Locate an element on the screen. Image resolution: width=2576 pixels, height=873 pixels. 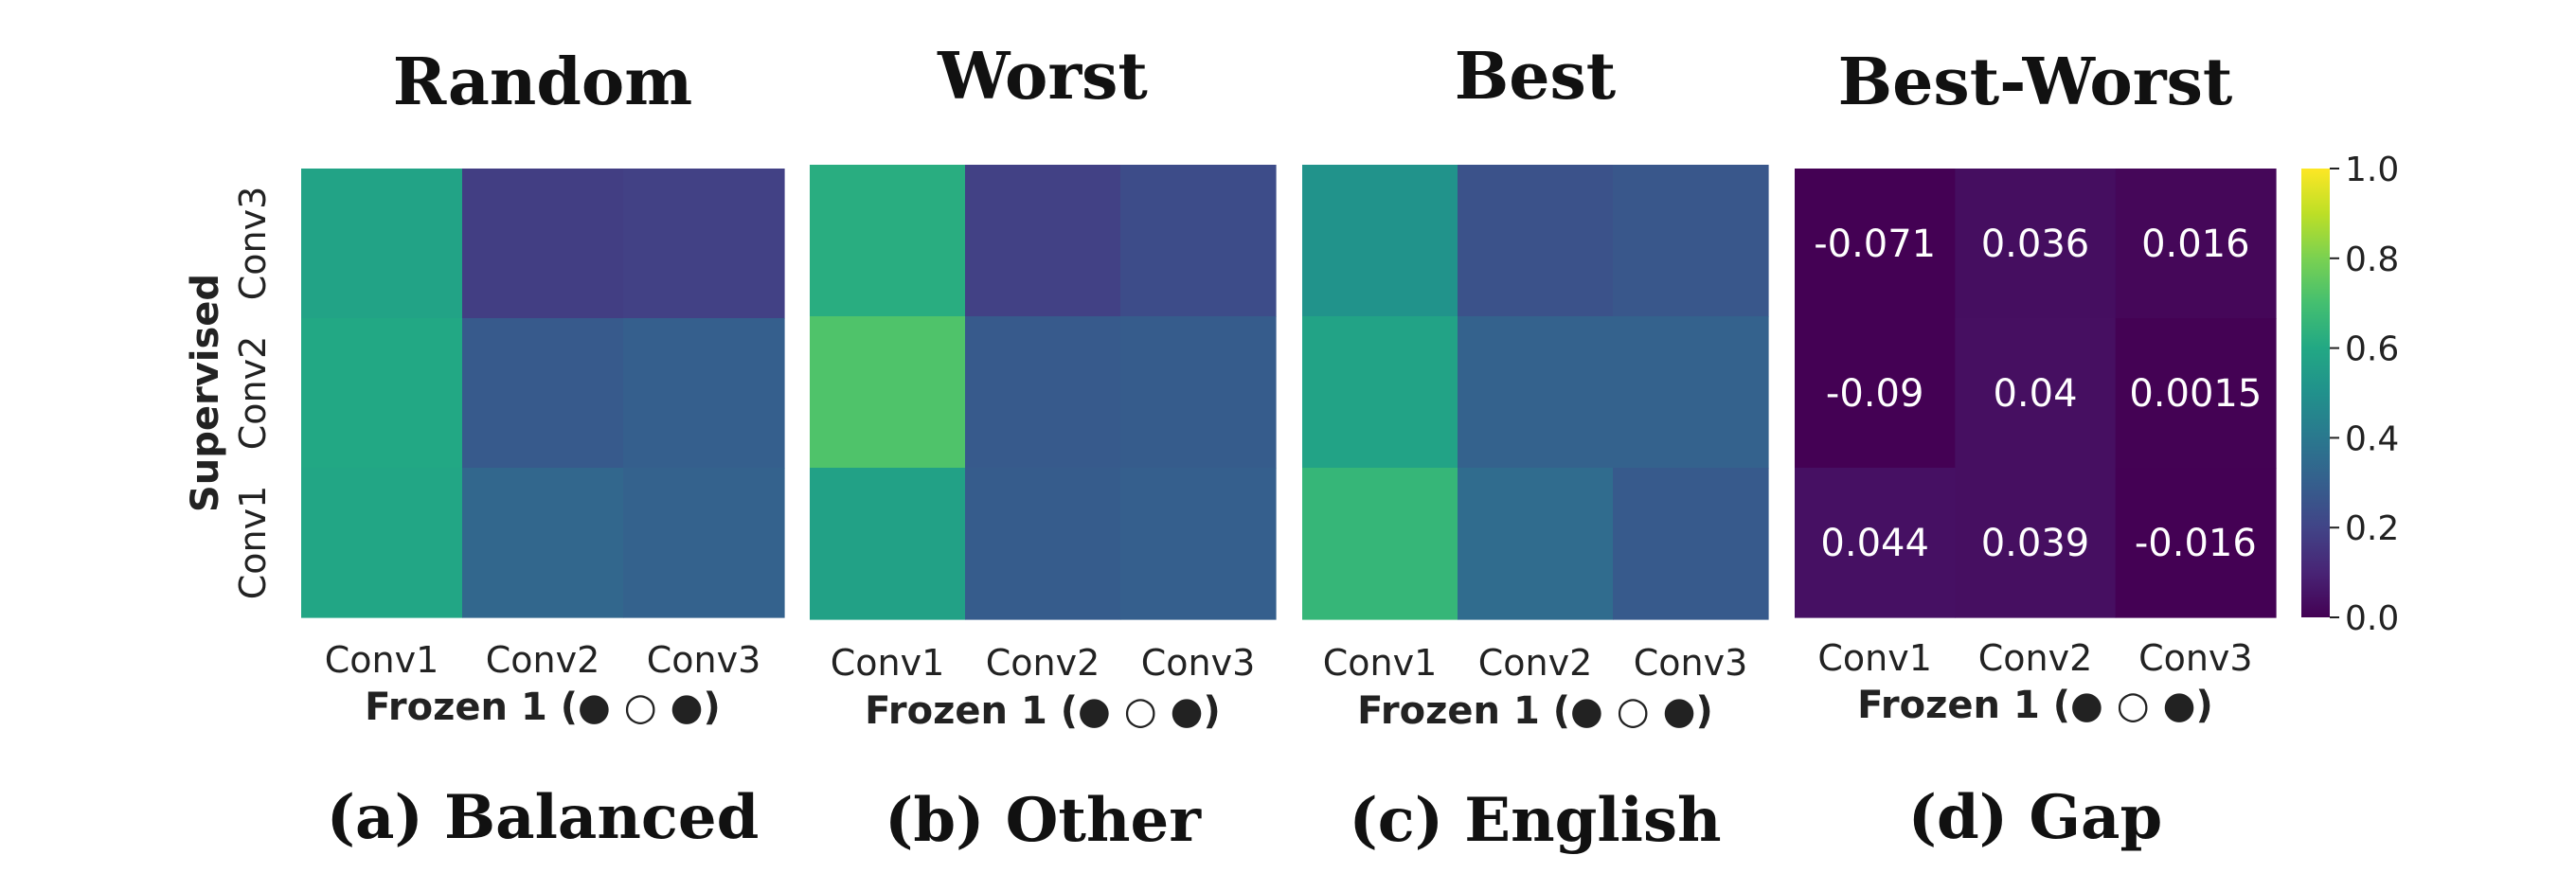
panel-caption: (d) Gap is located at coordinates (2035, 817).